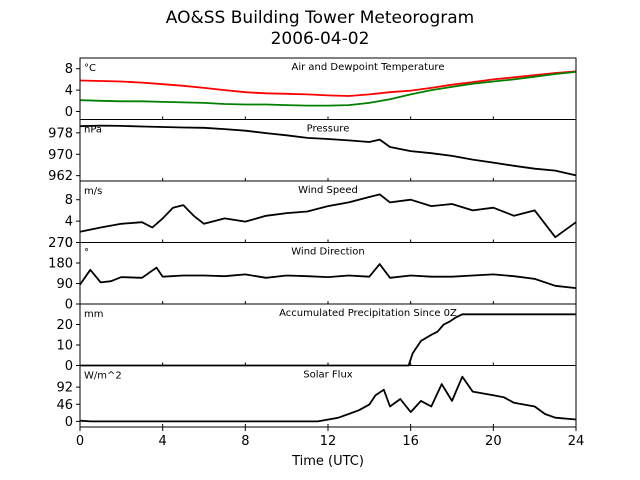  I want to click on panel-2: 0 4 8 m/s Wind Speed, so click(321, 215).